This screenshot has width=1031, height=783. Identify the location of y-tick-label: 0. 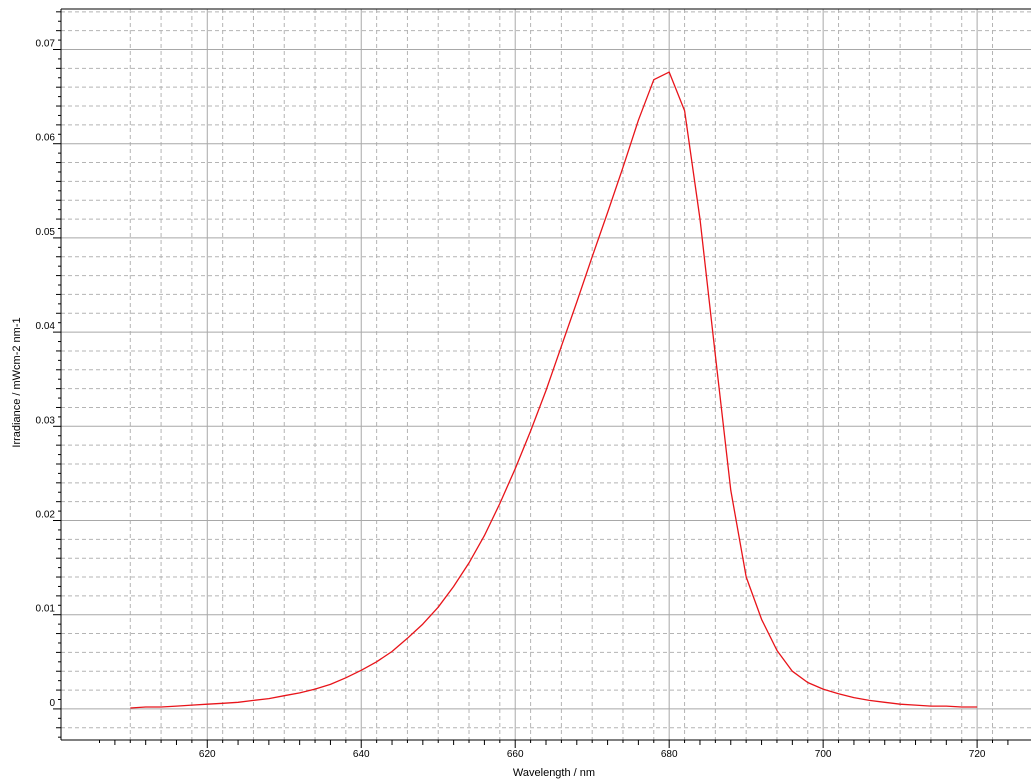
(52, 703).